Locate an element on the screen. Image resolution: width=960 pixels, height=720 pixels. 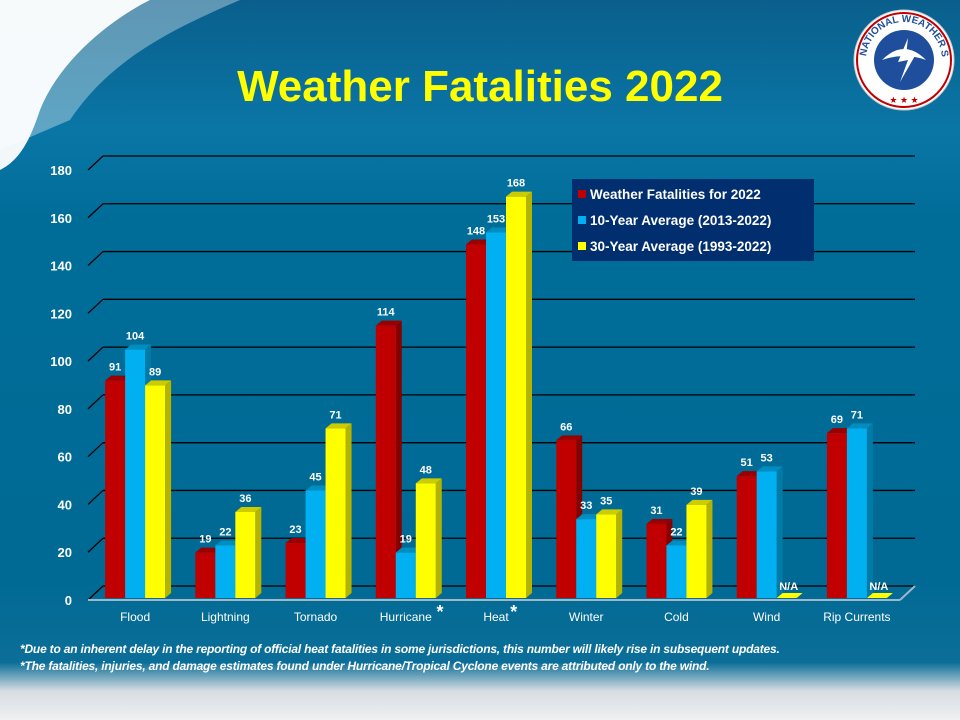
x-tick-label: Cold is located at coordinates (676, 617).